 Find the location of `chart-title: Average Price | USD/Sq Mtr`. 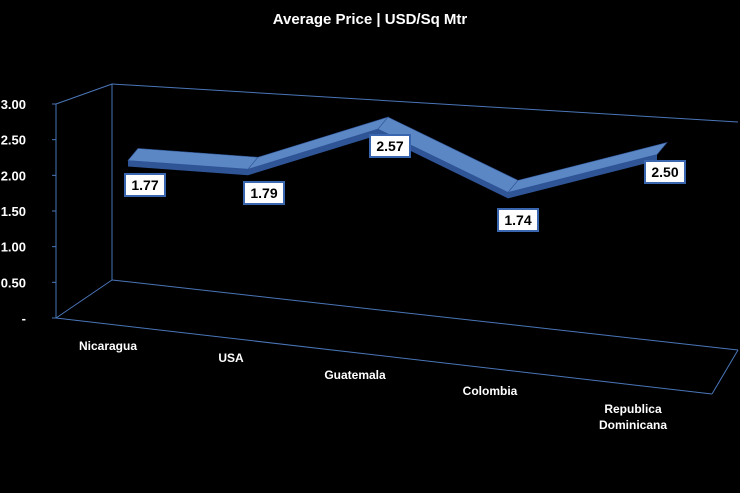

chart-title: Average Price | USD/Sq Mtr is located at coordinates (370, 19).